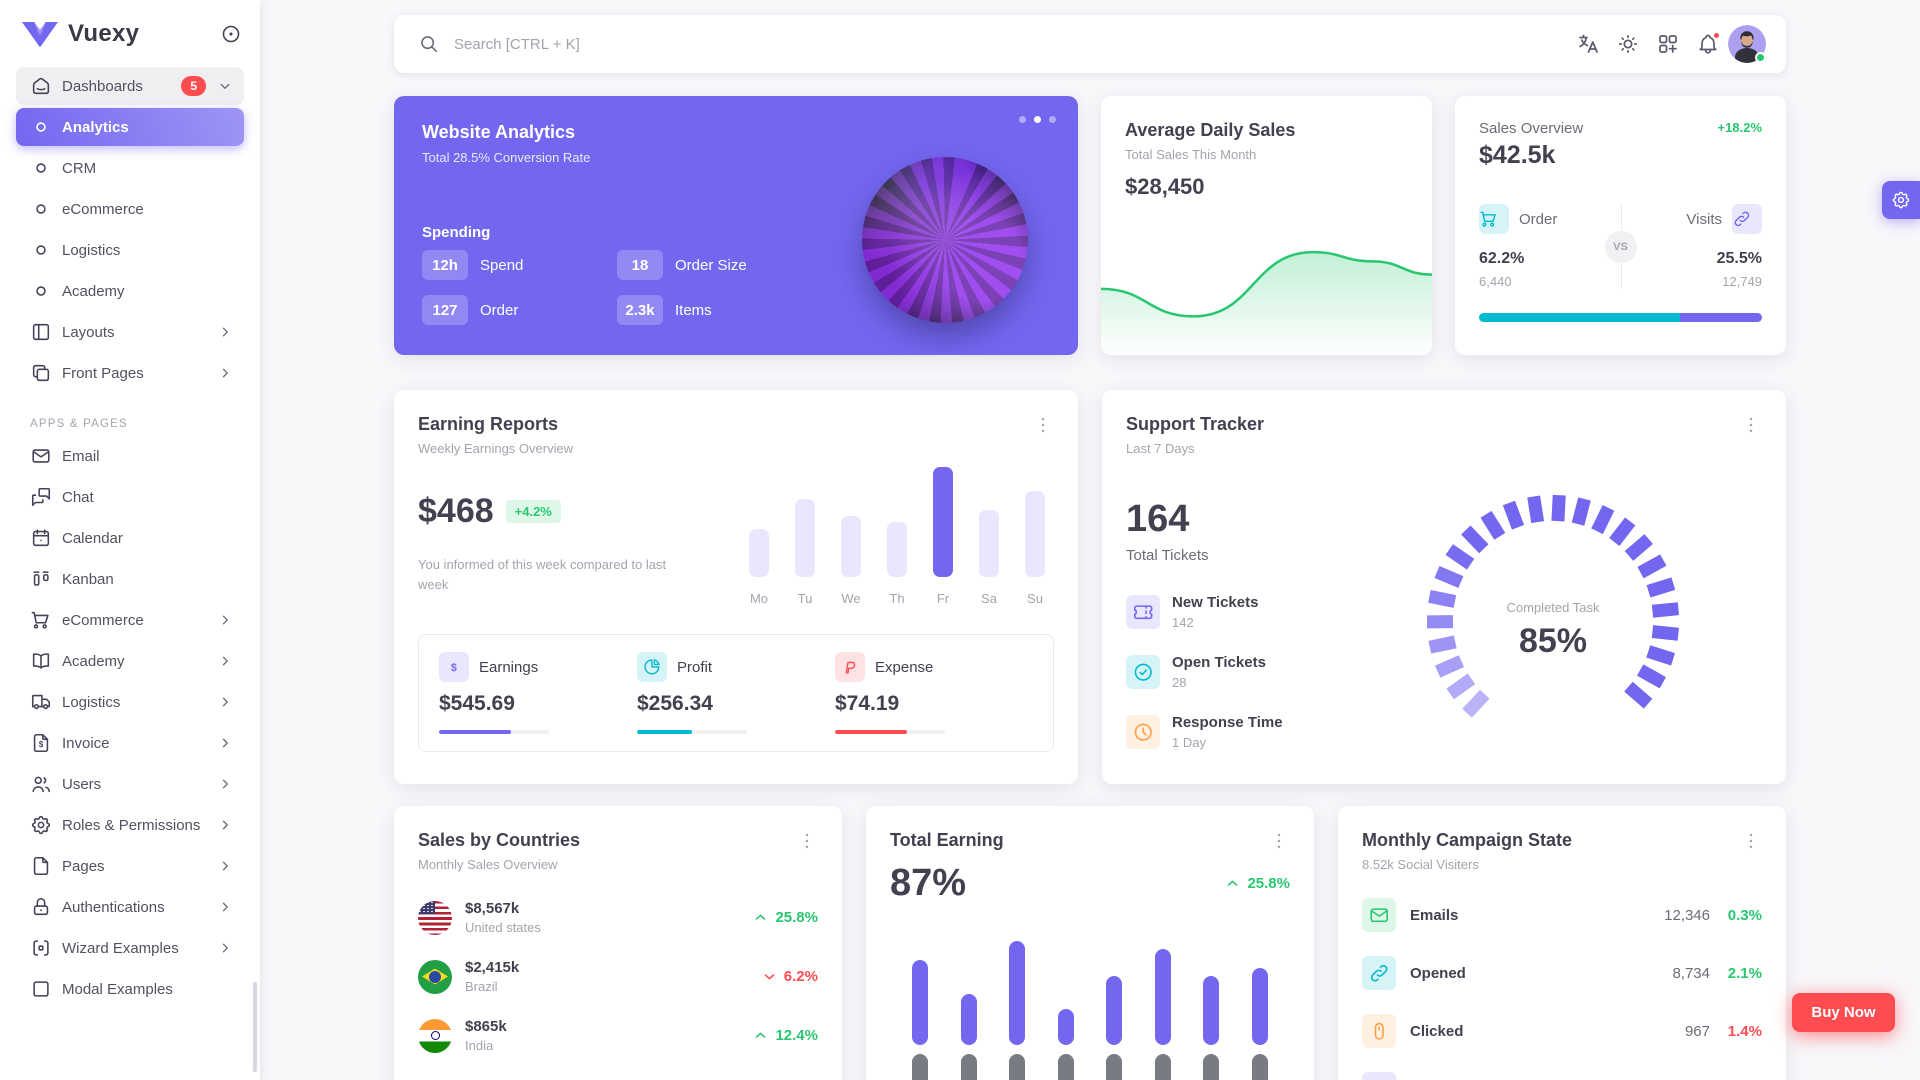  I want to click on weekly-earnings-bar-chart: Mo Tu We Th Fr Sa Su, so click(886, 536).